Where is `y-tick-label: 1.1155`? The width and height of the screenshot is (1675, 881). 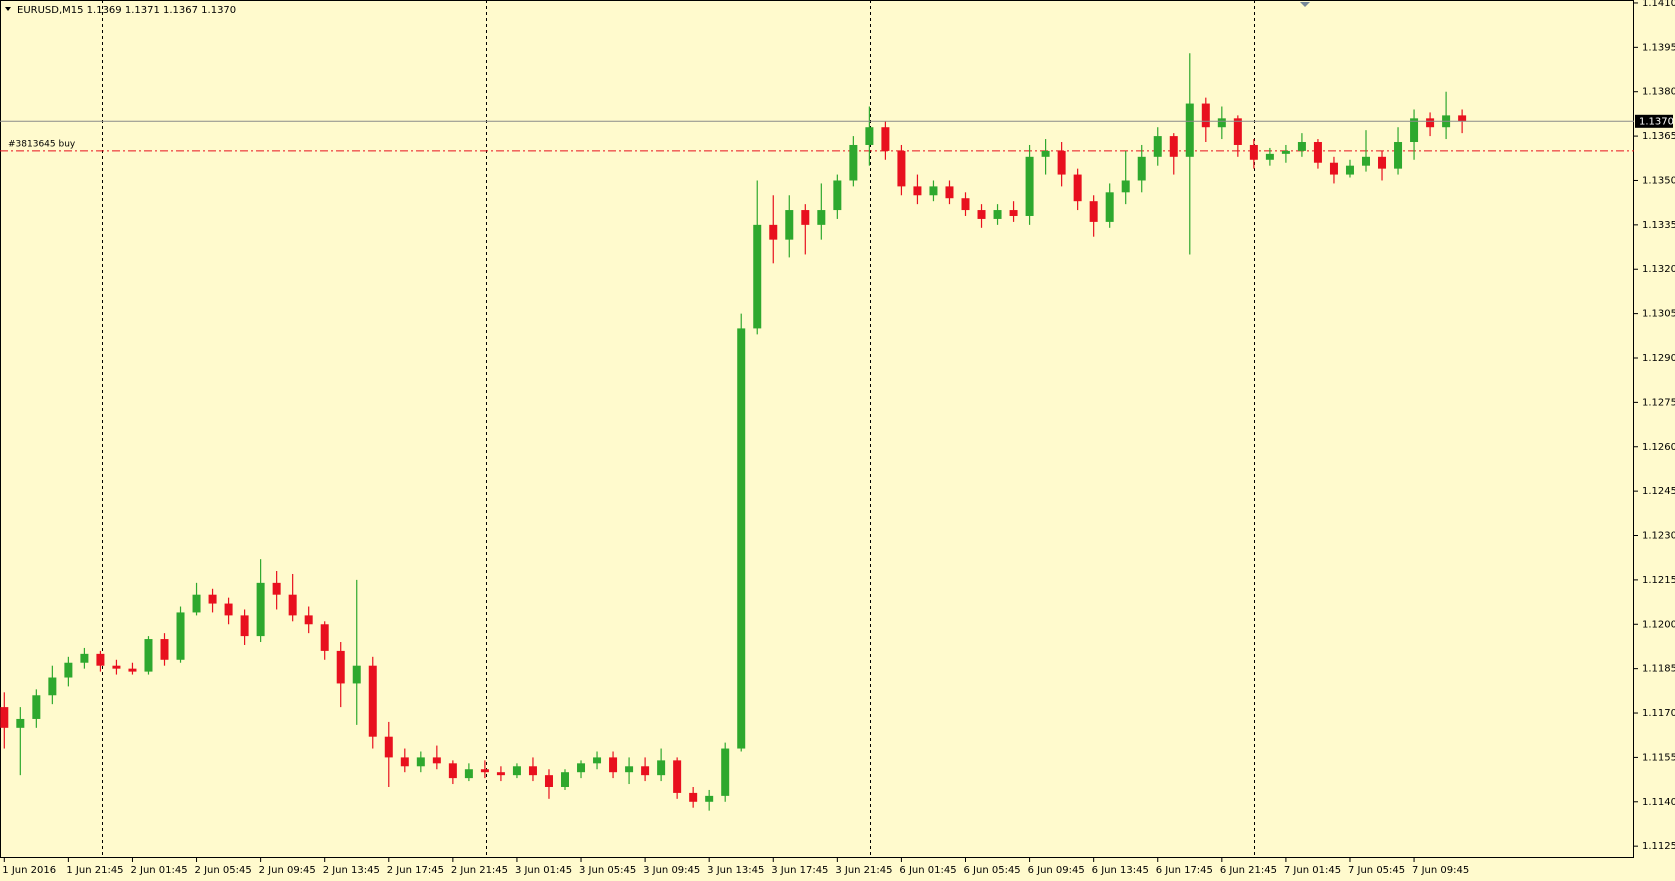
y-tick-label: 1.1155 is located at coordinates (1658, 757).